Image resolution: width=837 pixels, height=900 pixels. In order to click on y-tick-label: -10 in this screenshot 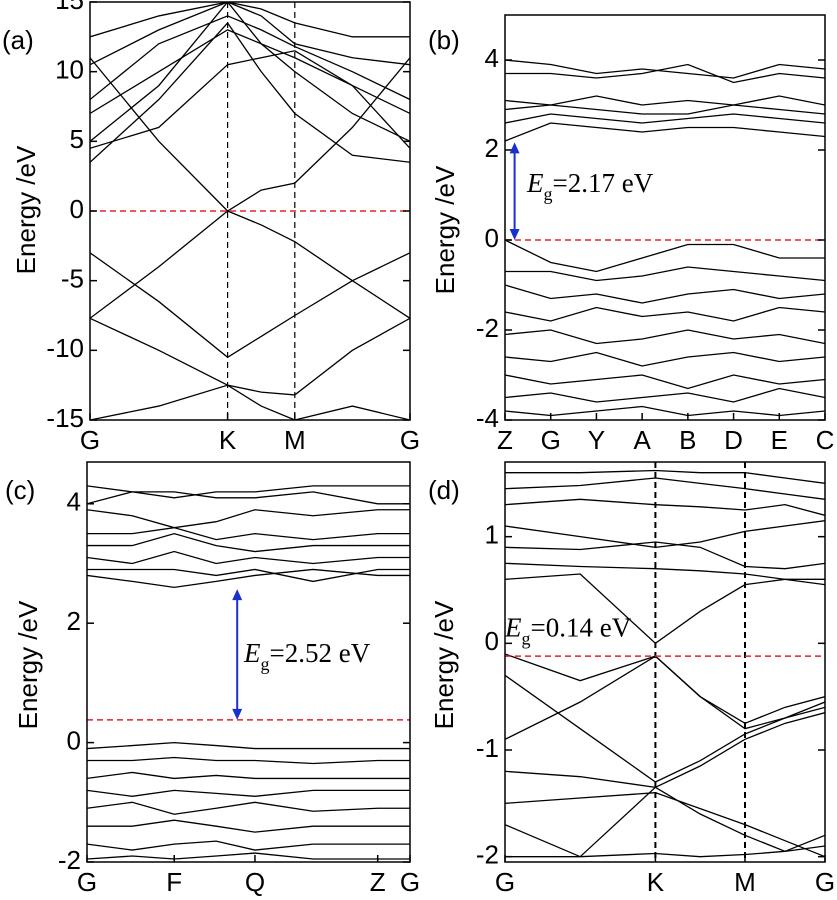, I will do `click(65, 348)`.